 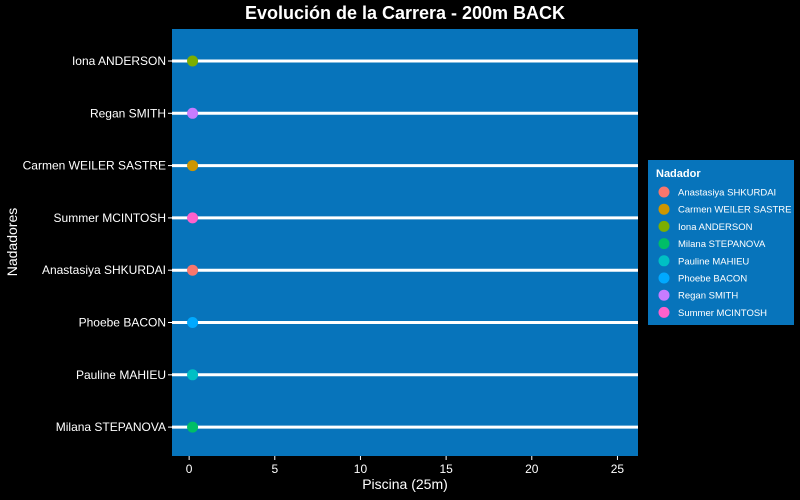 What do you see at coordinates (735, 210) in the screenshot?
I see `legend-label: Carmen WEILER SASTRE` at bounding box center [735, 210].